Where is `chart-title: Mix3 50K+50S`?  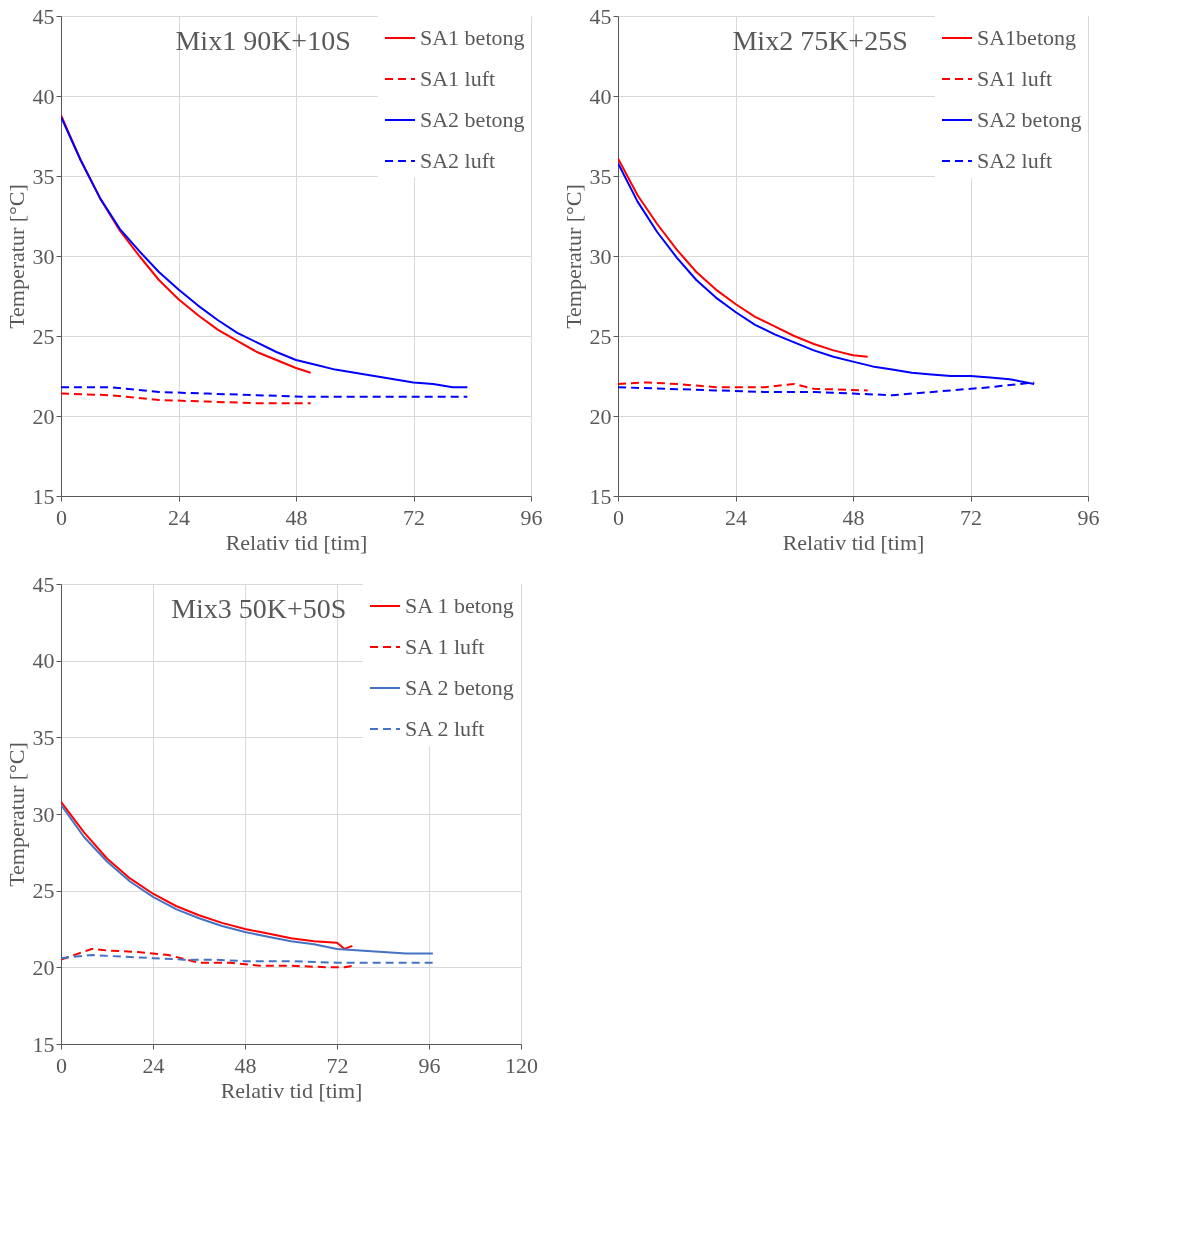 chart-title: Mix3 50K+50S is located at coordinates (259, 608).